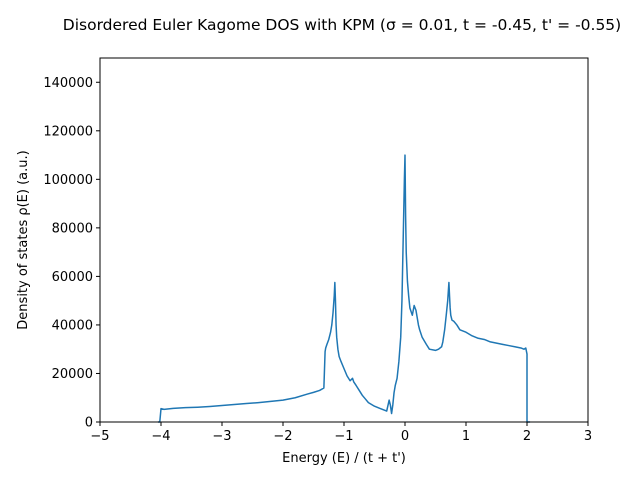 The height and width of the screenshot is (480, 640). Describe the element at coordinates (466, 436) in the screenshot. I see `x-tick-label: 1` at that location.